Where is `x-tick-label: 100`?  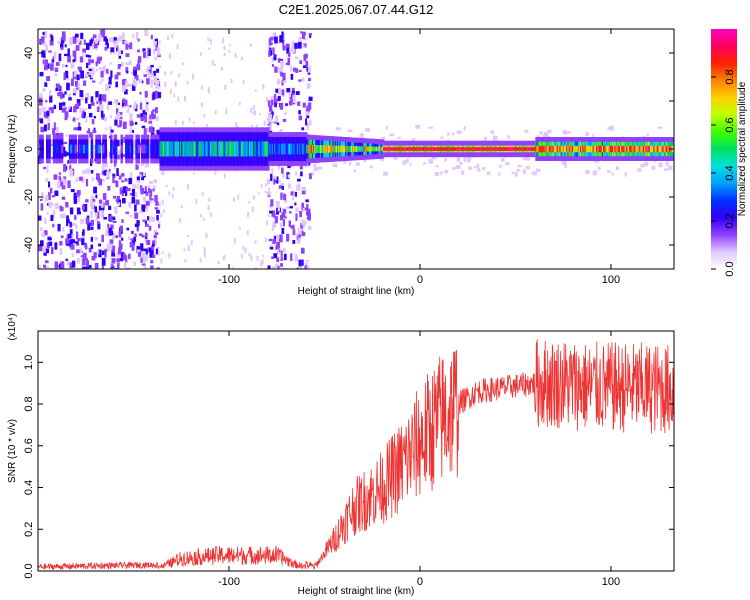
x-tick-label: 100 is located at coordinates (611, 280).